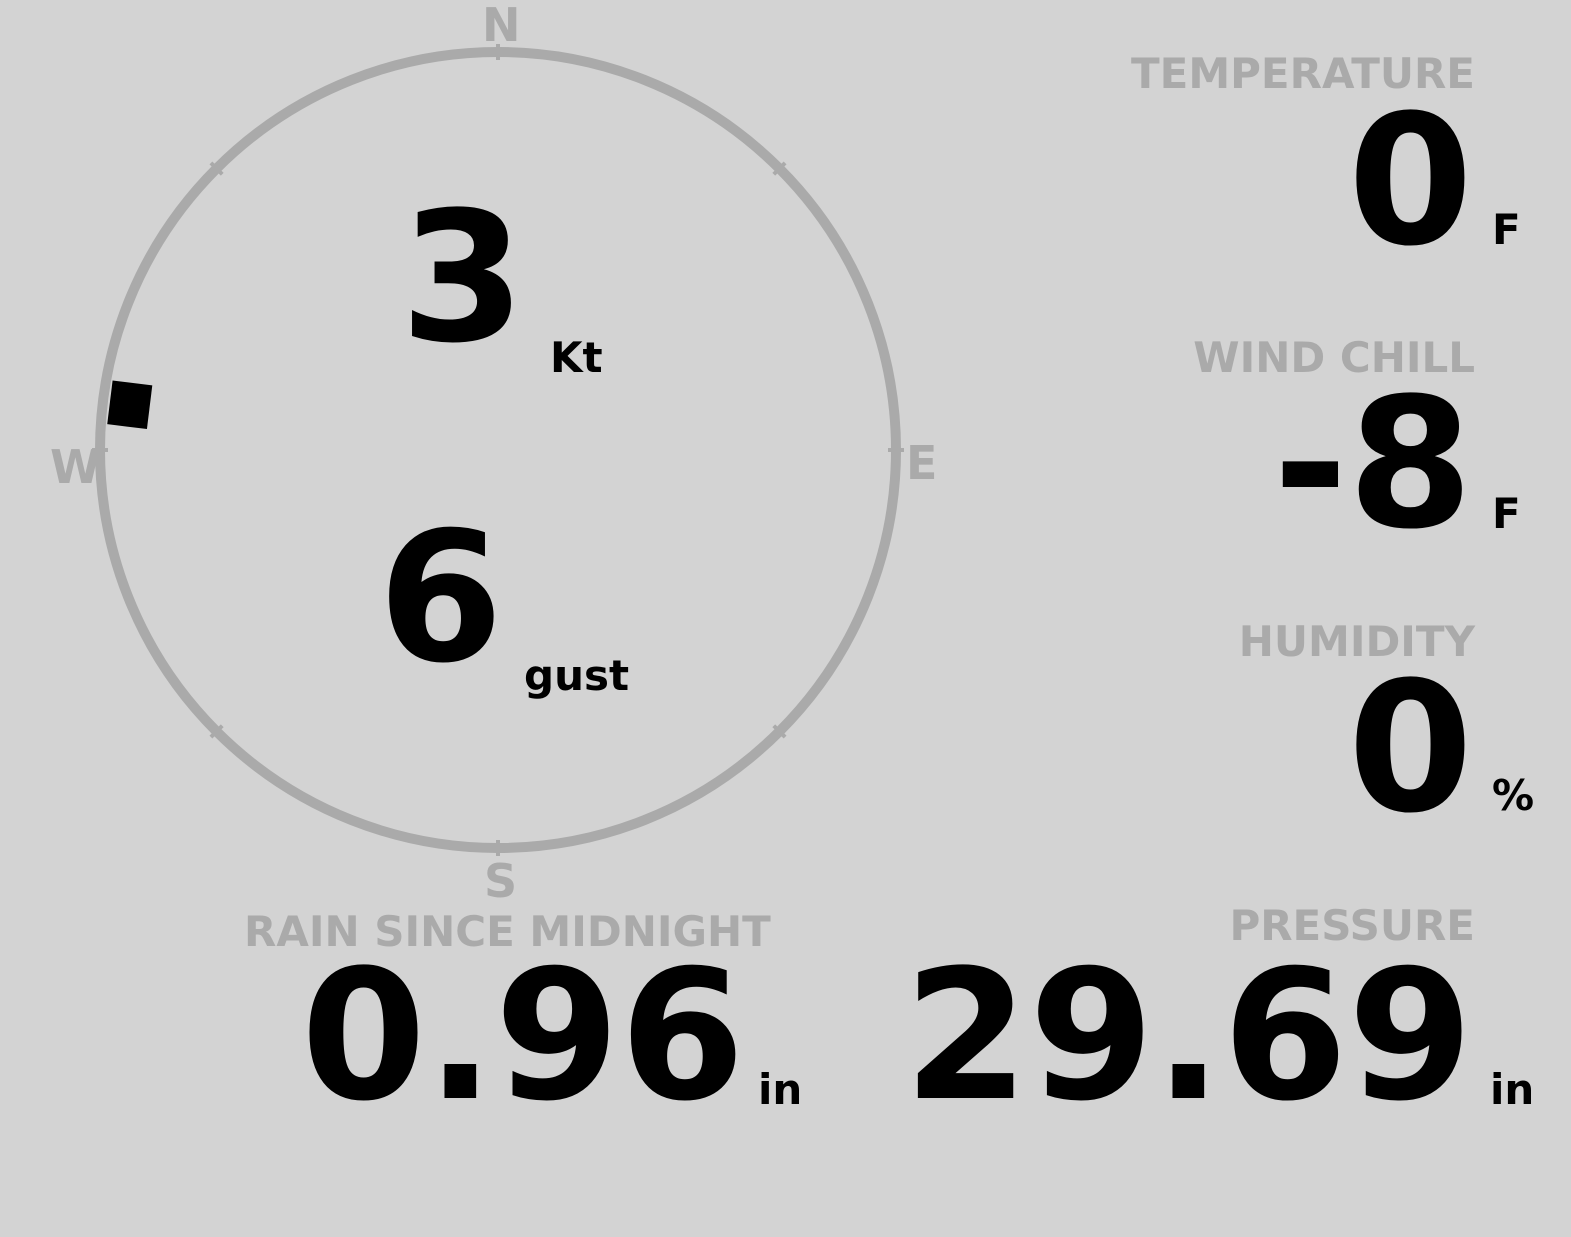 The width and height of the screenshot is (1571, 1237). What do you see at coordinates (1506, 513) in the screenshot?
I see `wind-chill-unit: F` at bounding box center [1506, 513].